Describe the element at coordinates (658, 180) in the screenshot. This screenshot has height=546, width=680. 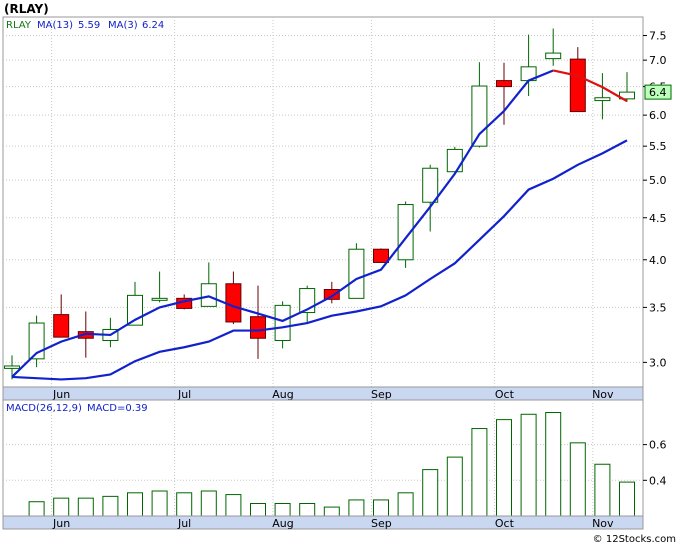
I see `price-tick-label: 5.0` at that location.